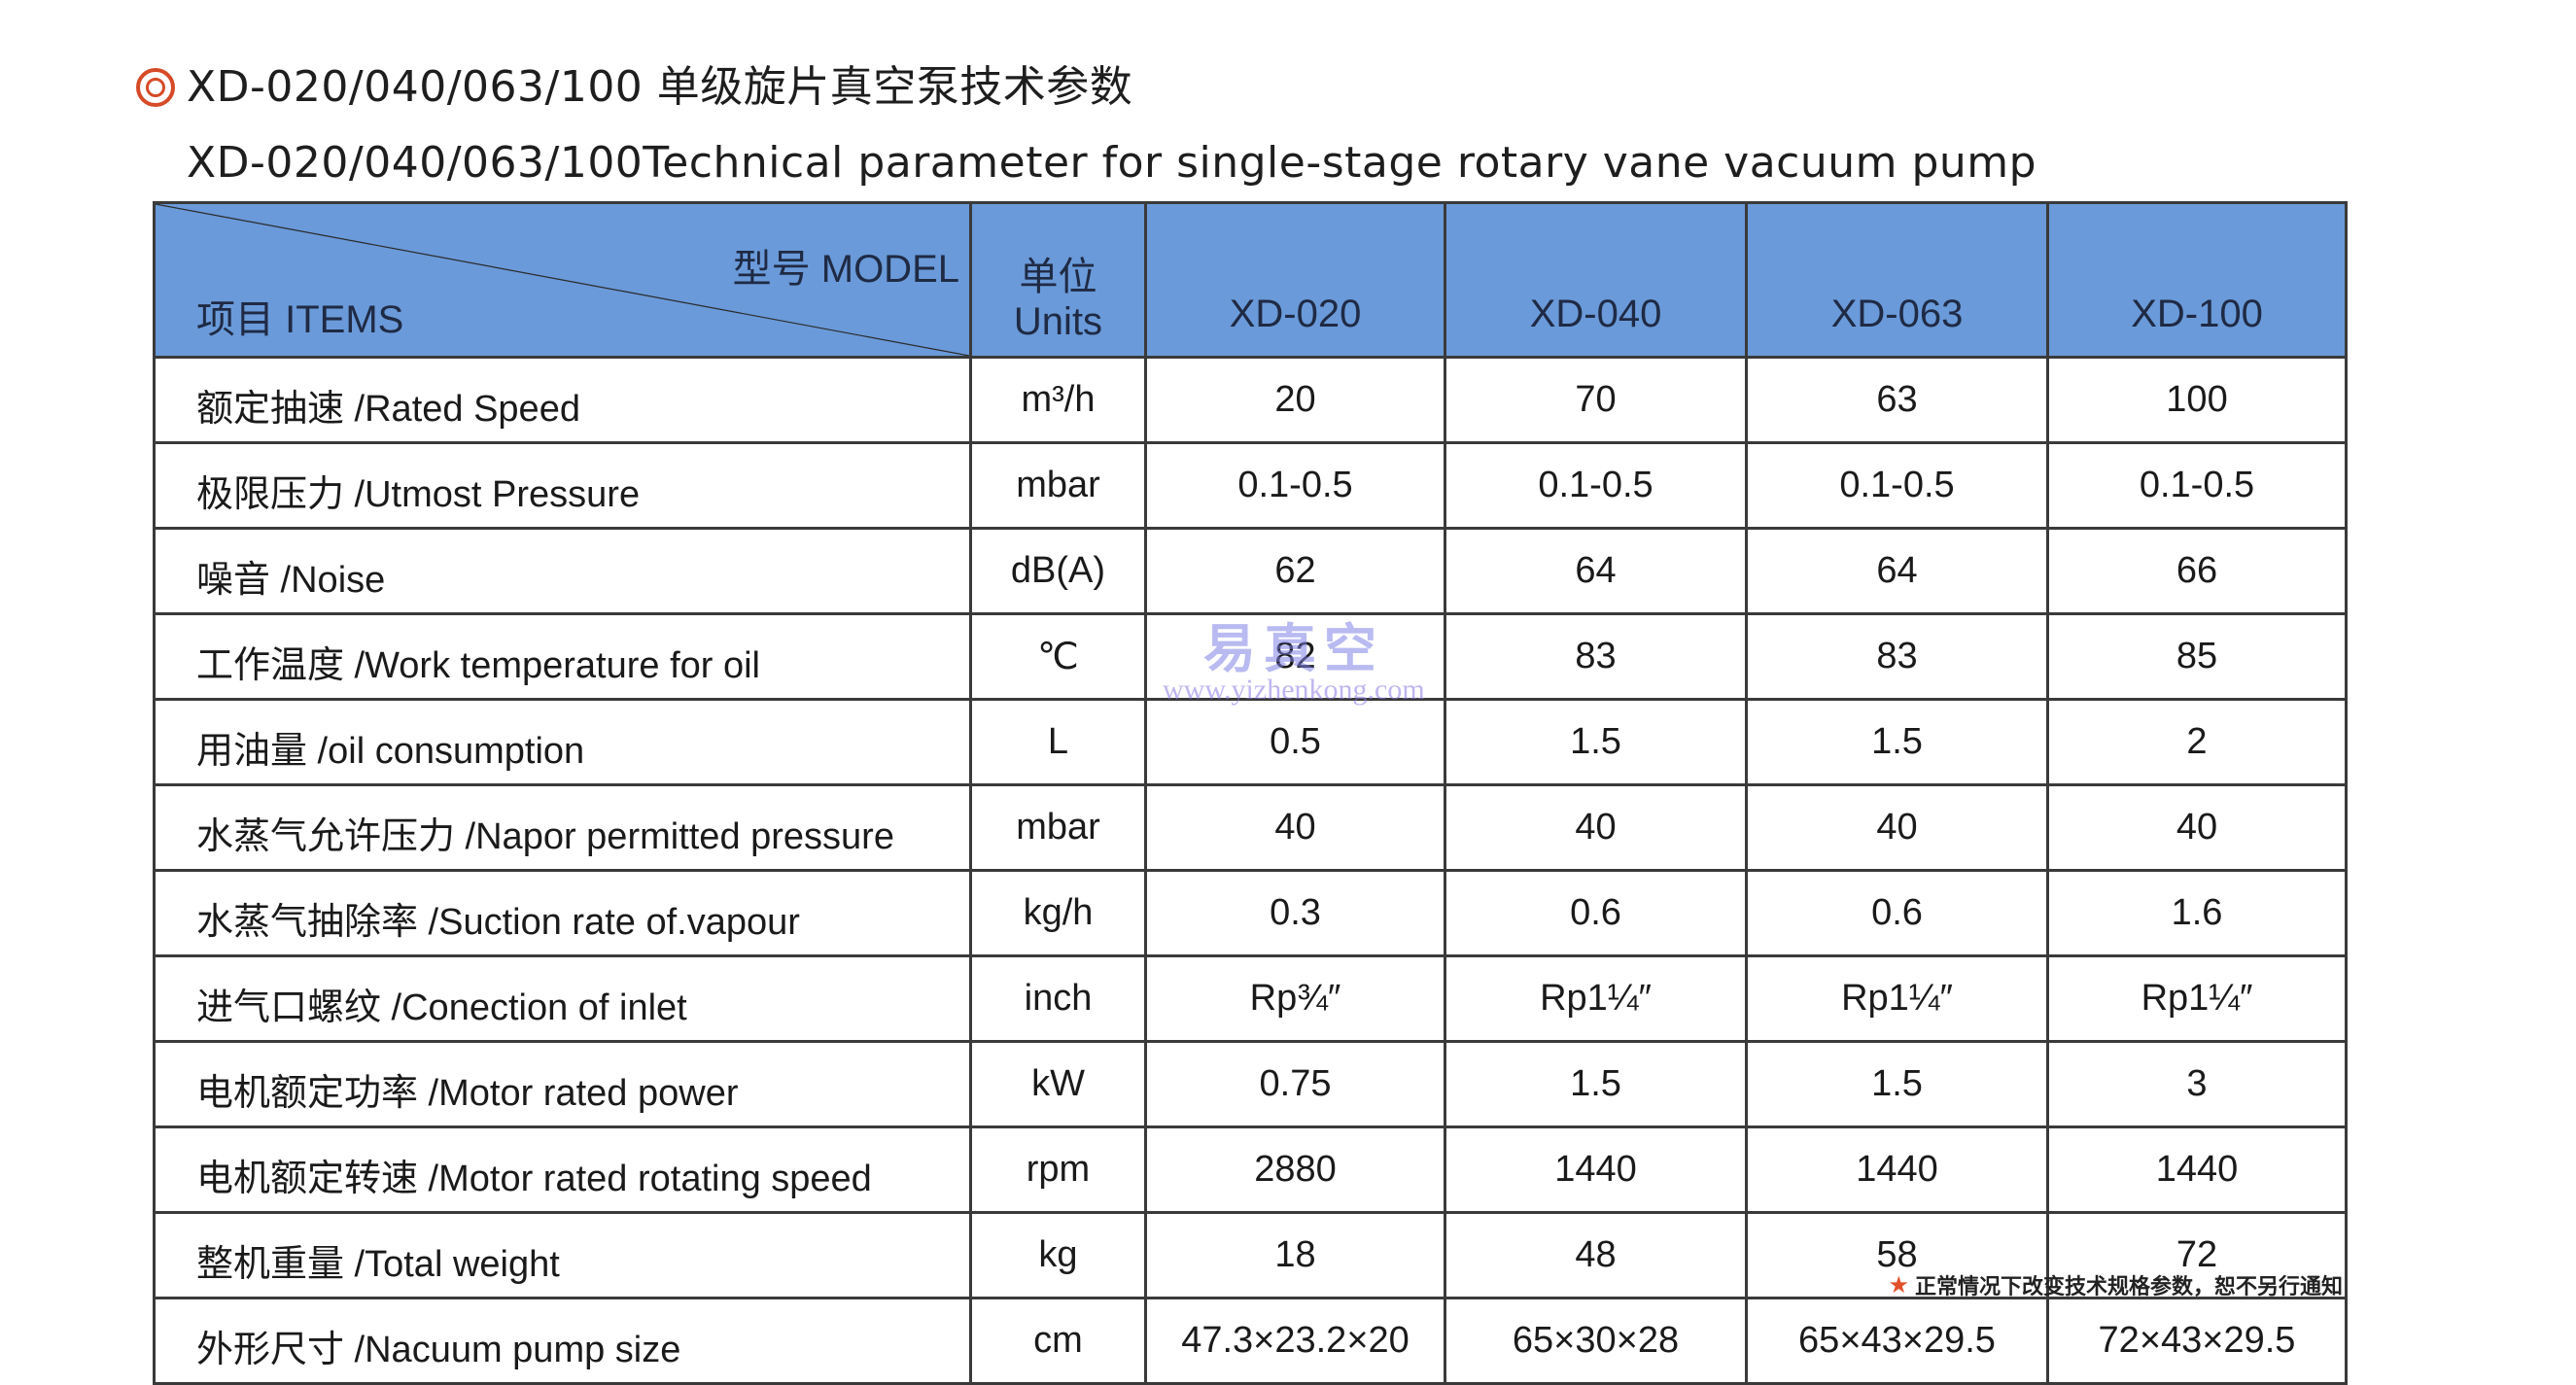 This screenshot has height=1385, width=2576. Describe the element at coordinates (660, 87) in the screenshot. I see `title-cn: XD-020/040/063/100 单级旋片真空泵技术参数` at that location.